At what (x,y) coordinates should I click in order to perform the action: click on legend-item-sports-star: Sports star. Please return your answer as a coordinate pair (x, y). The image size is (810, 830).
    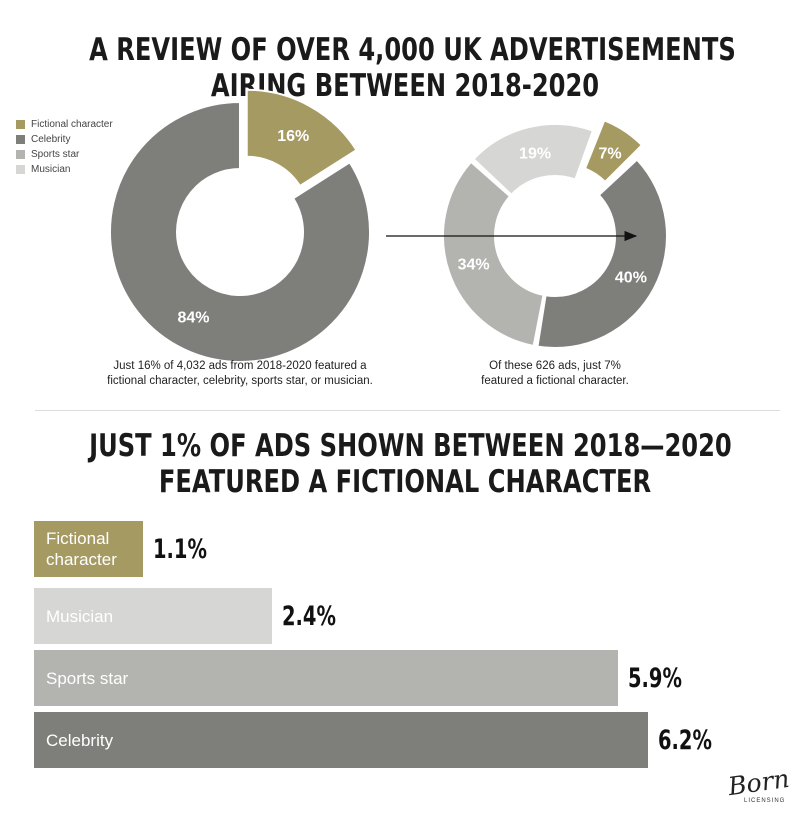
    Looking at the image, I should click on (64, 154).